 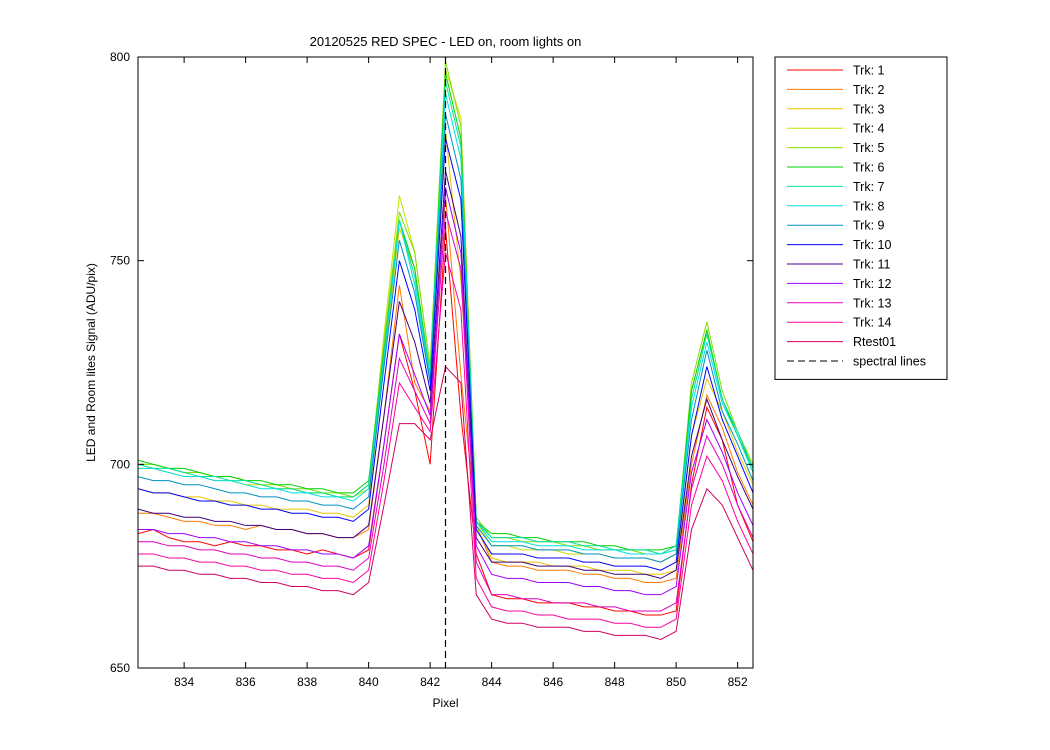 What do you see at coordinates (246, 682) in the screenshot?
I see `x-tick-label: 836` at bounding box center [246, 682].